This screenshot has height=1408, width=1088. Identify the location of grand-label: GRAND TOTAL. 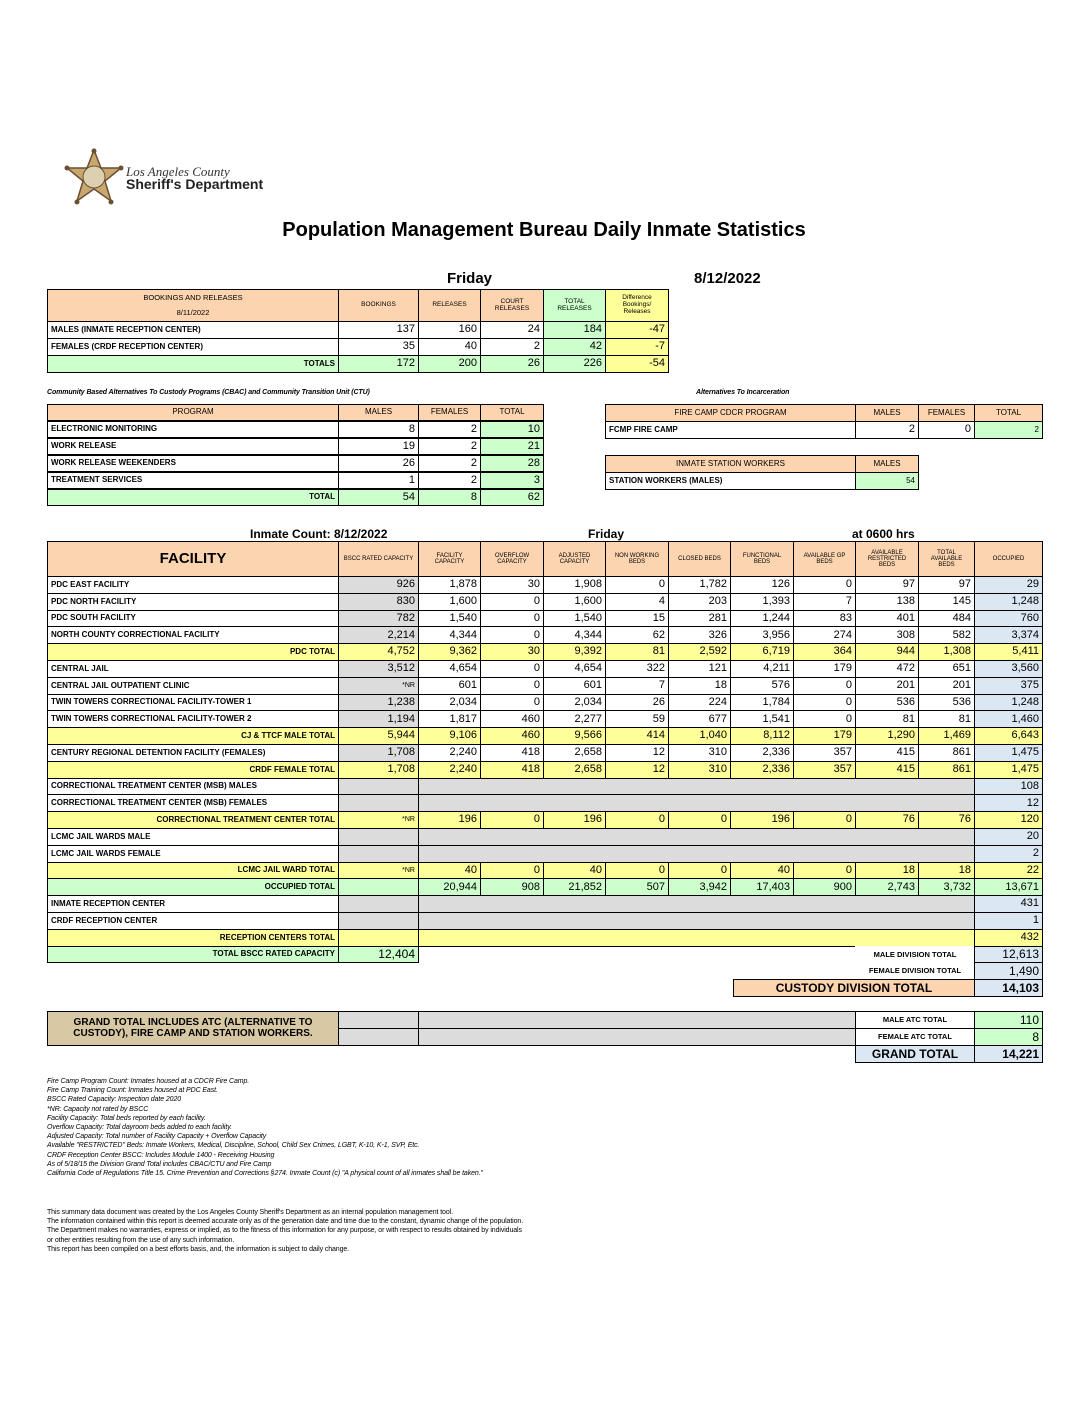
(915, 1054).